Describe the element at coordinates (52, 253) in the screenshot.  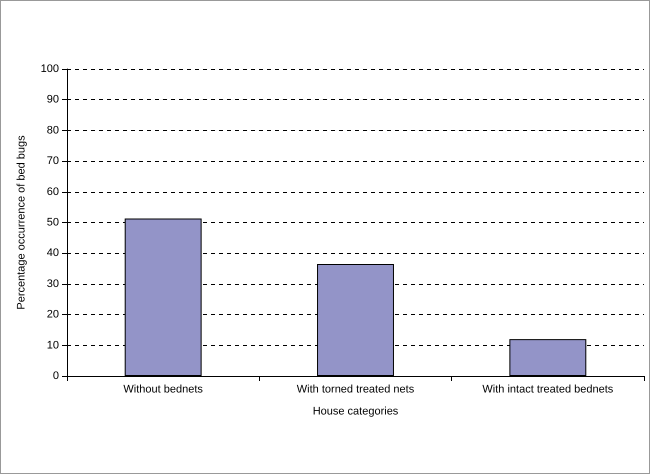
I see `y-tick-label: 40` at that location.